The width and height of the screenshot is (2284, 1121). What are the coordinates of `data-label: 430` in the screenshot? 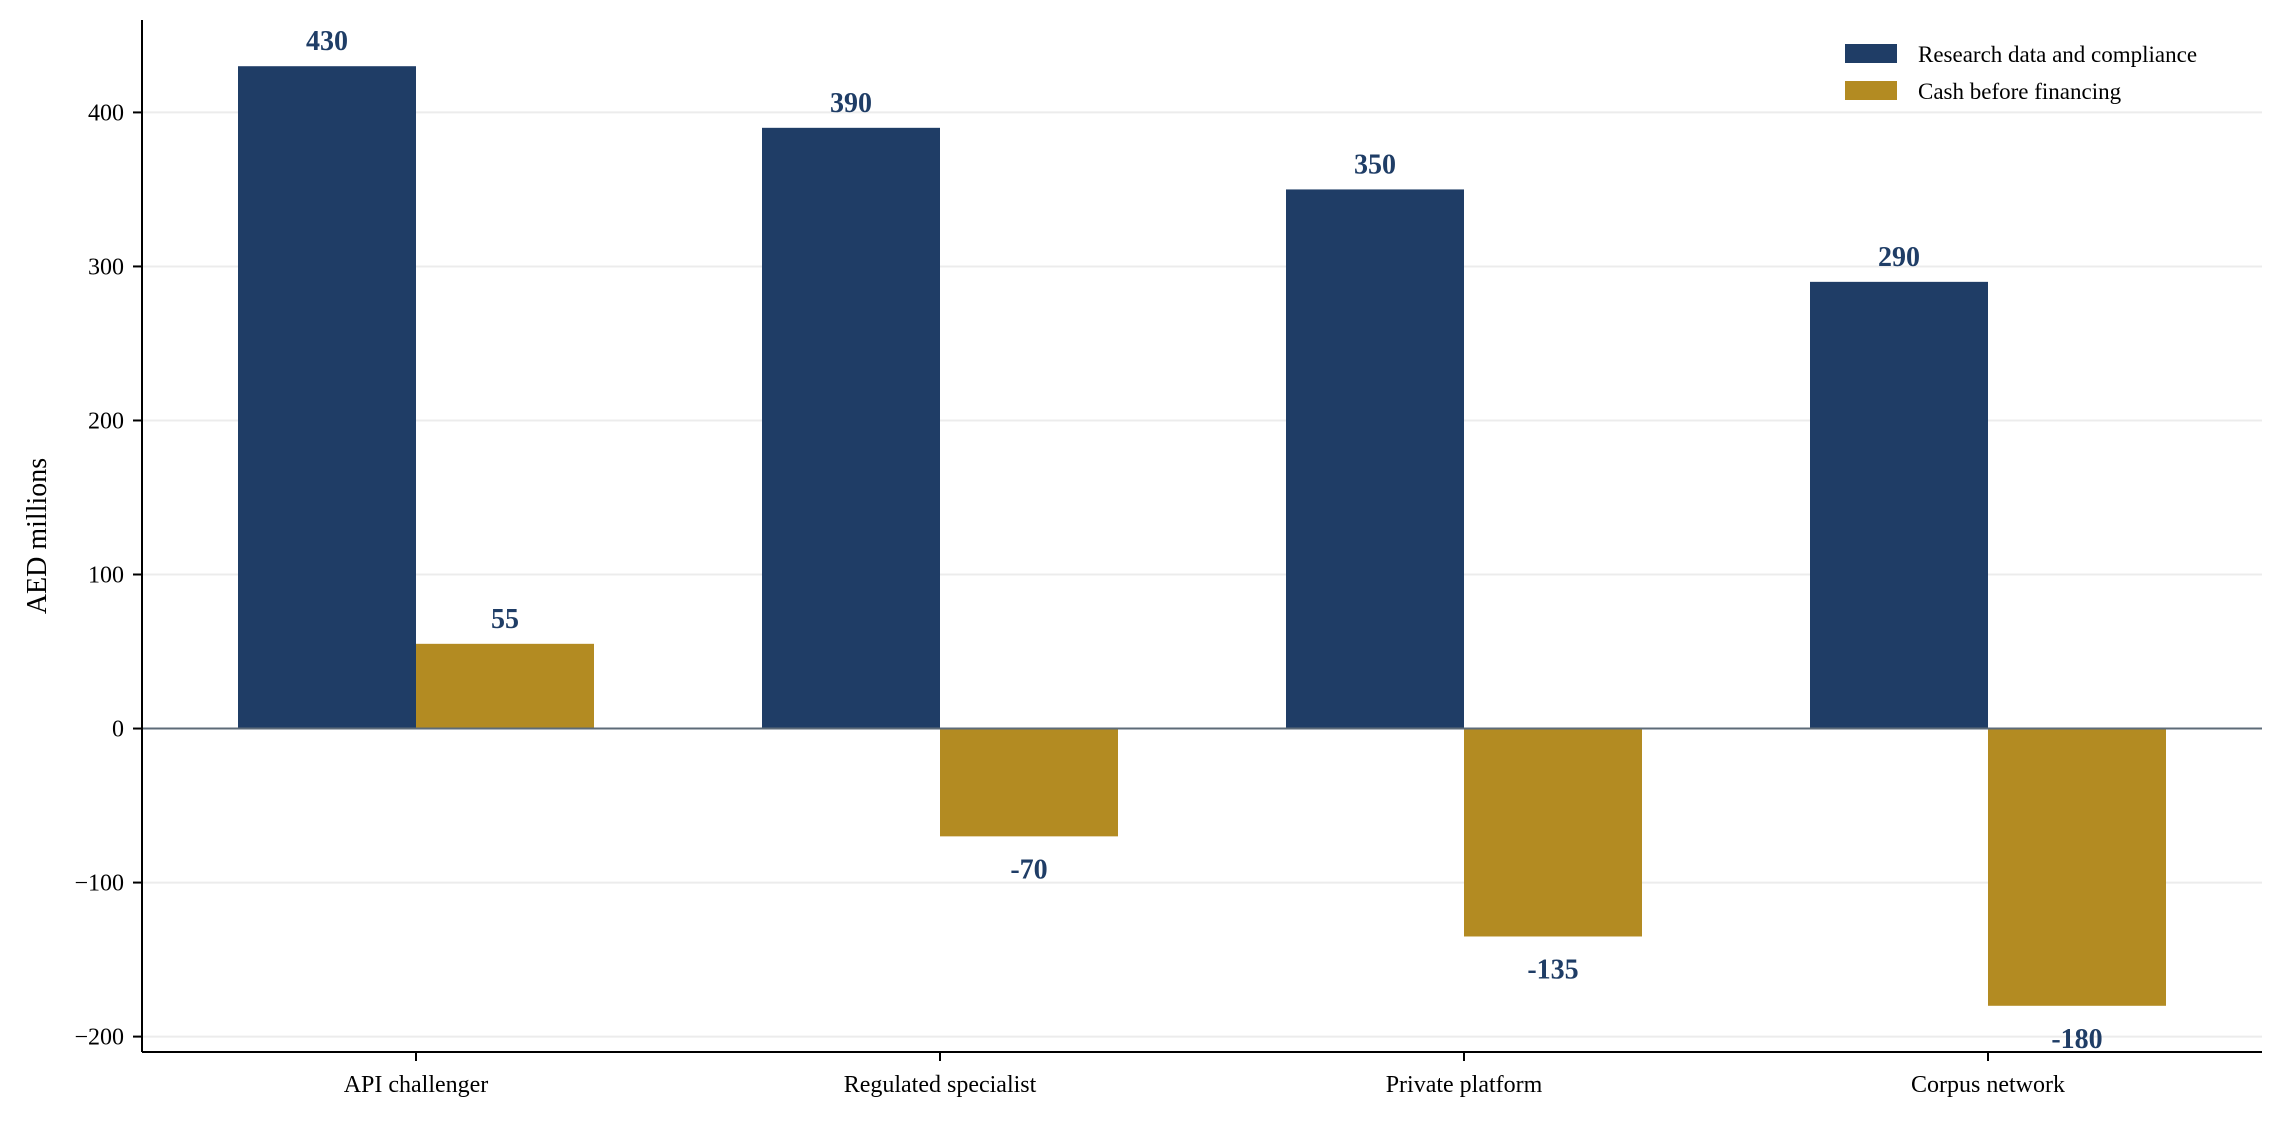 It's located at (327, 41).